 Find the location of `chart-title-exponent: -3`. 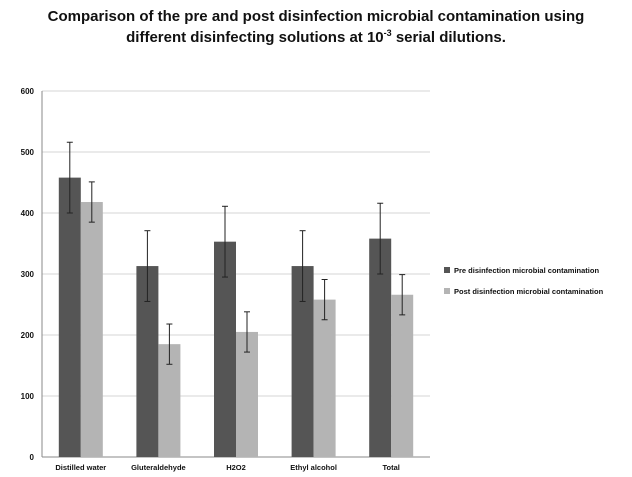

chart-title-exponent: -3 is located at coordinates (387, 33).